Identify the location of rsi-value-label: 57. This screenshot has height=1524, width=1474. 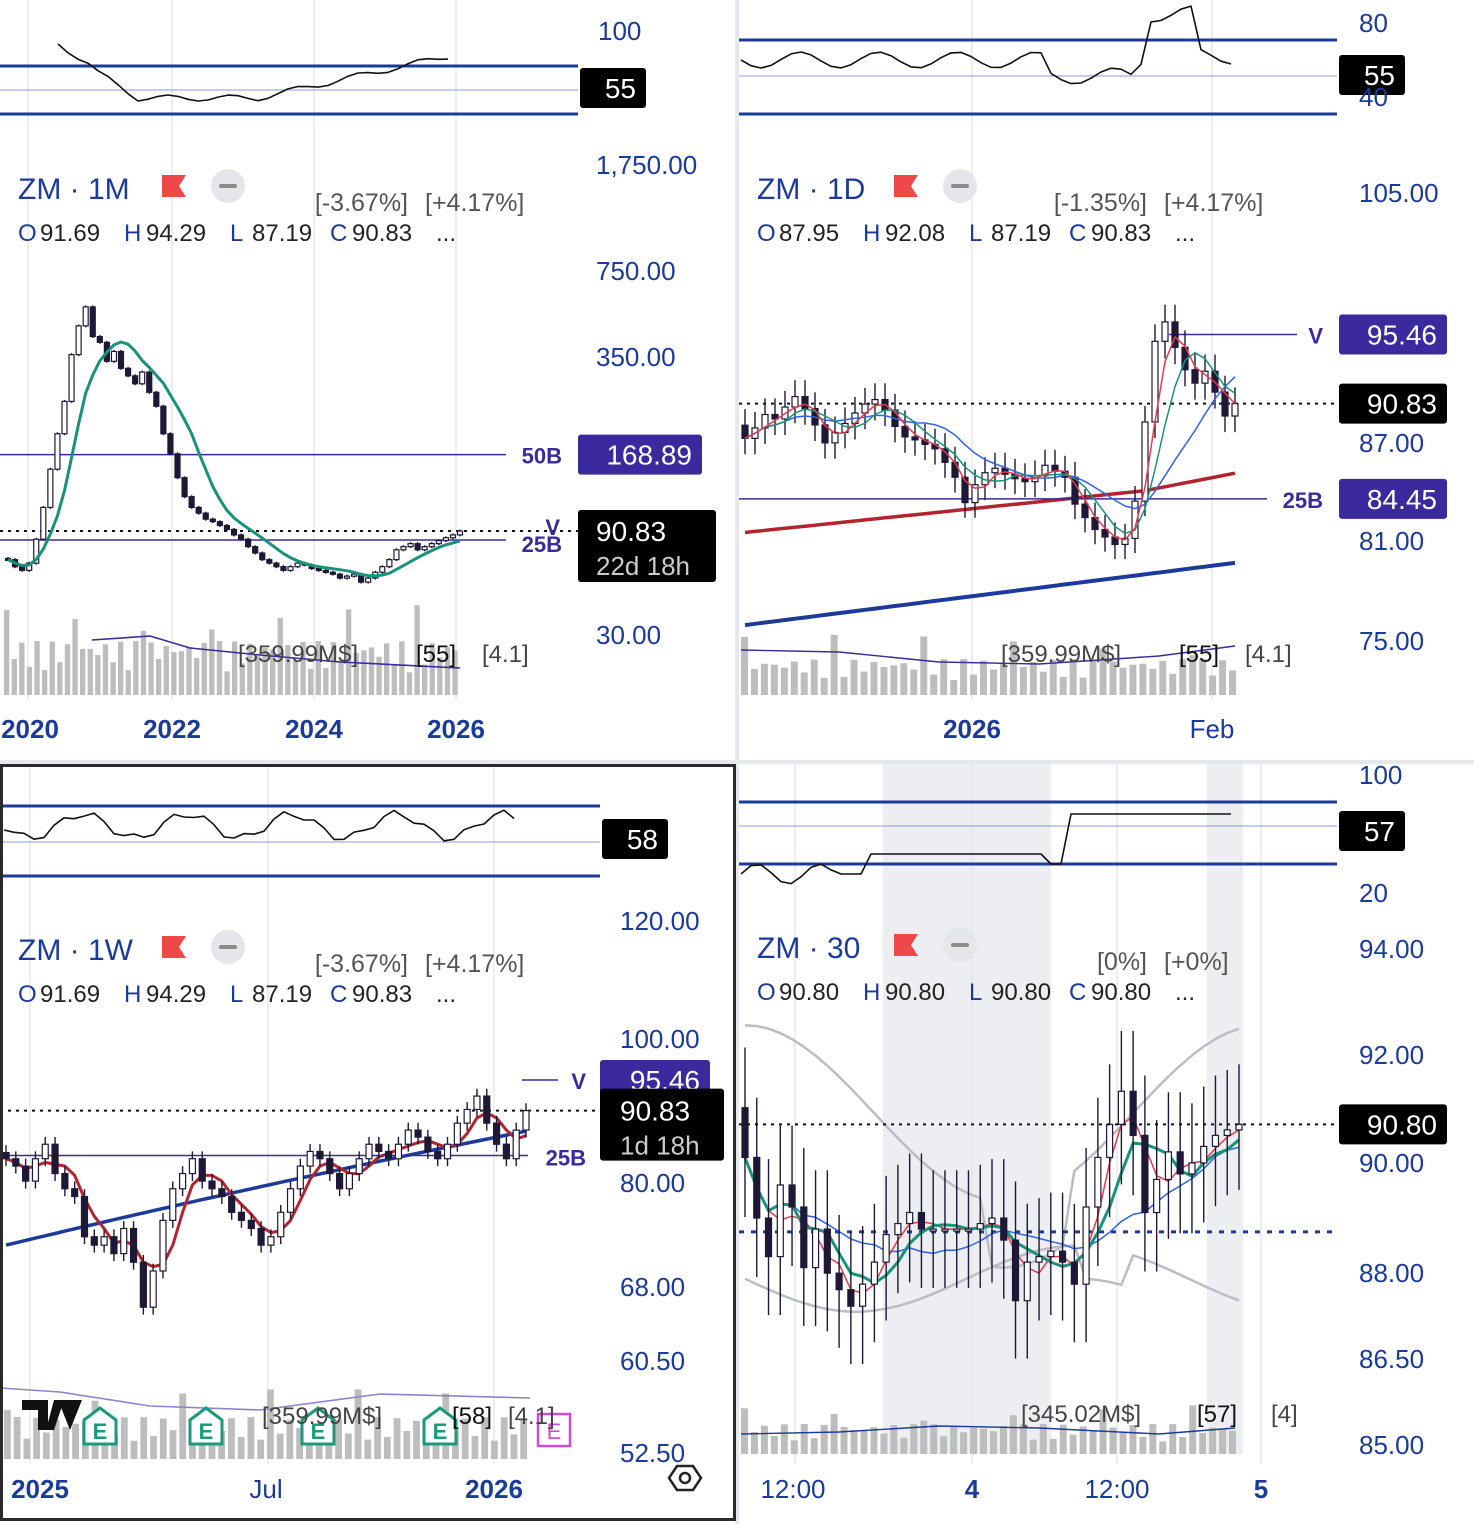
(1379, 831).